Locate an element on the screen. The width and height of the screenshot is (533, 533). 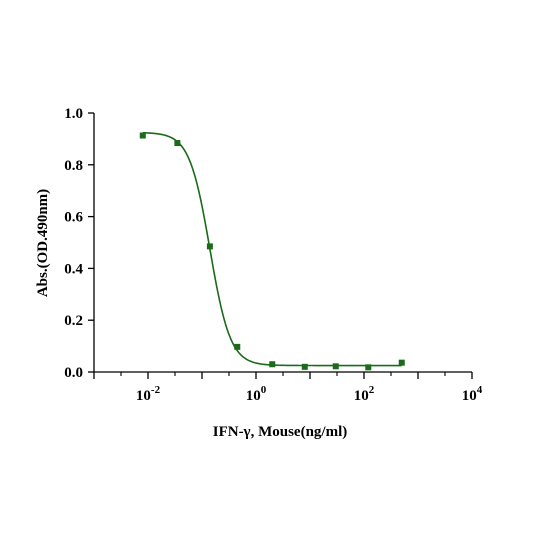
x-tick-label: 10⁴ is located at coordinates (472, 394).